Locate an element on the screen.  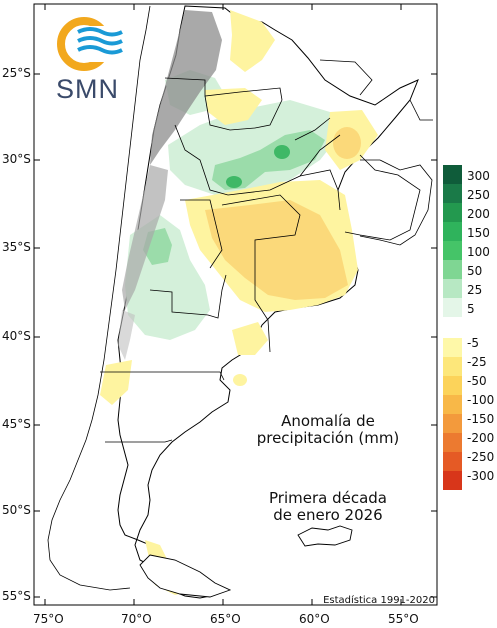
legend-label: 150 is located at coordinates (478, 233).